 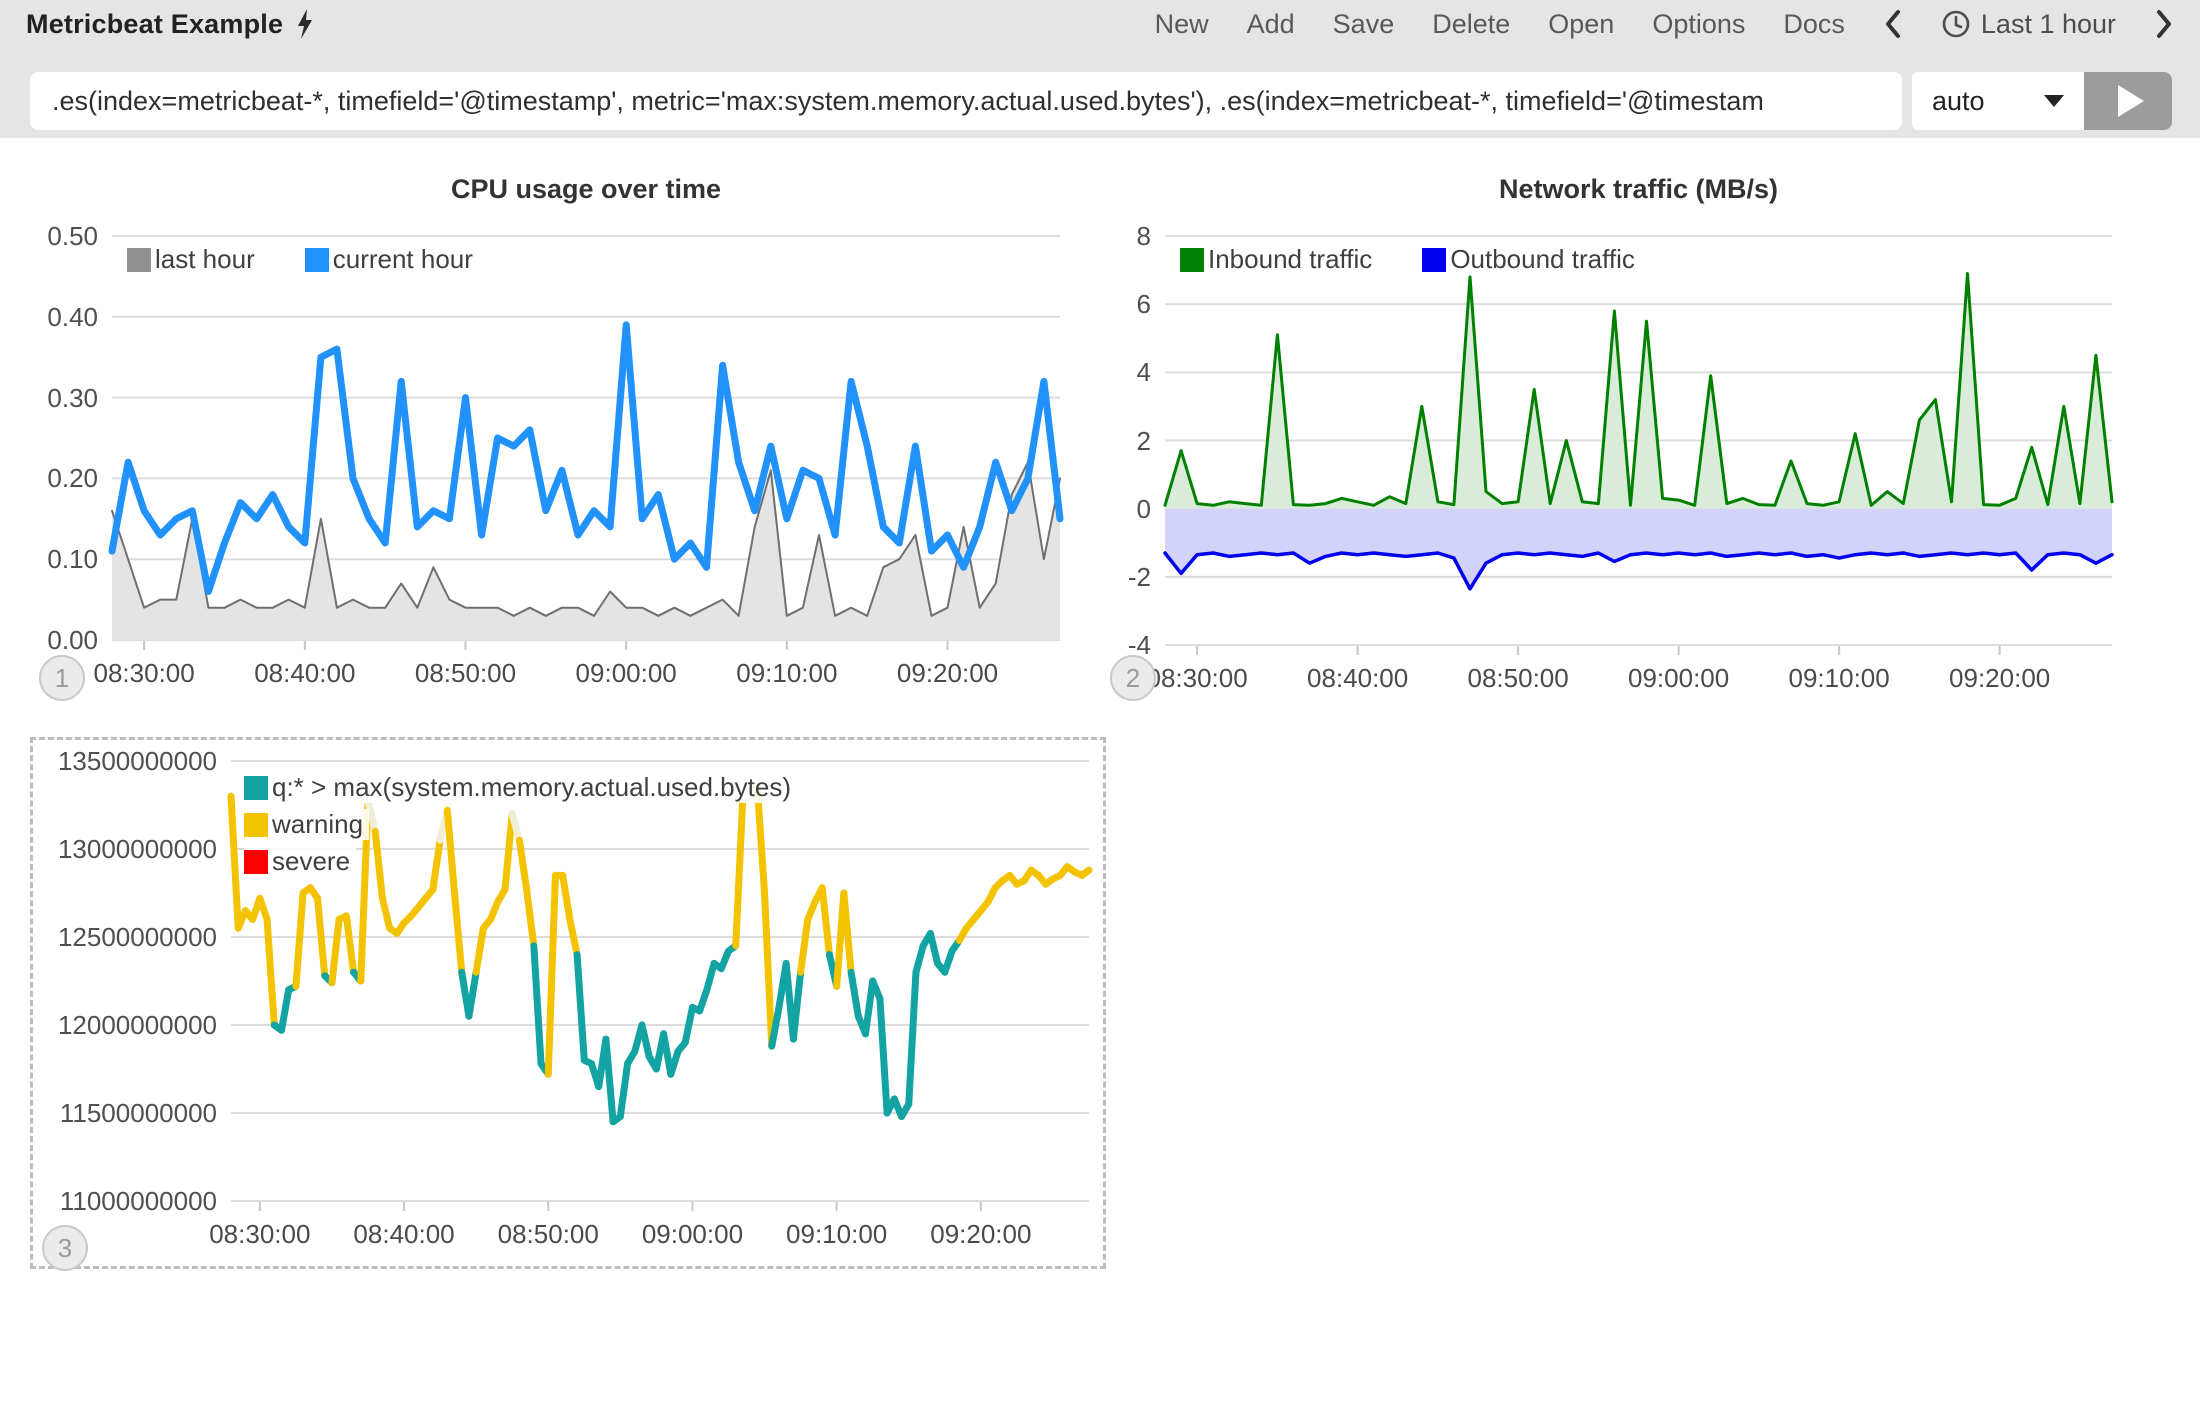 What do you see at coordinates (137, 761) in the screenshot?
I see `y-axis-label: 13500000000` at bounding box center [137, 761].